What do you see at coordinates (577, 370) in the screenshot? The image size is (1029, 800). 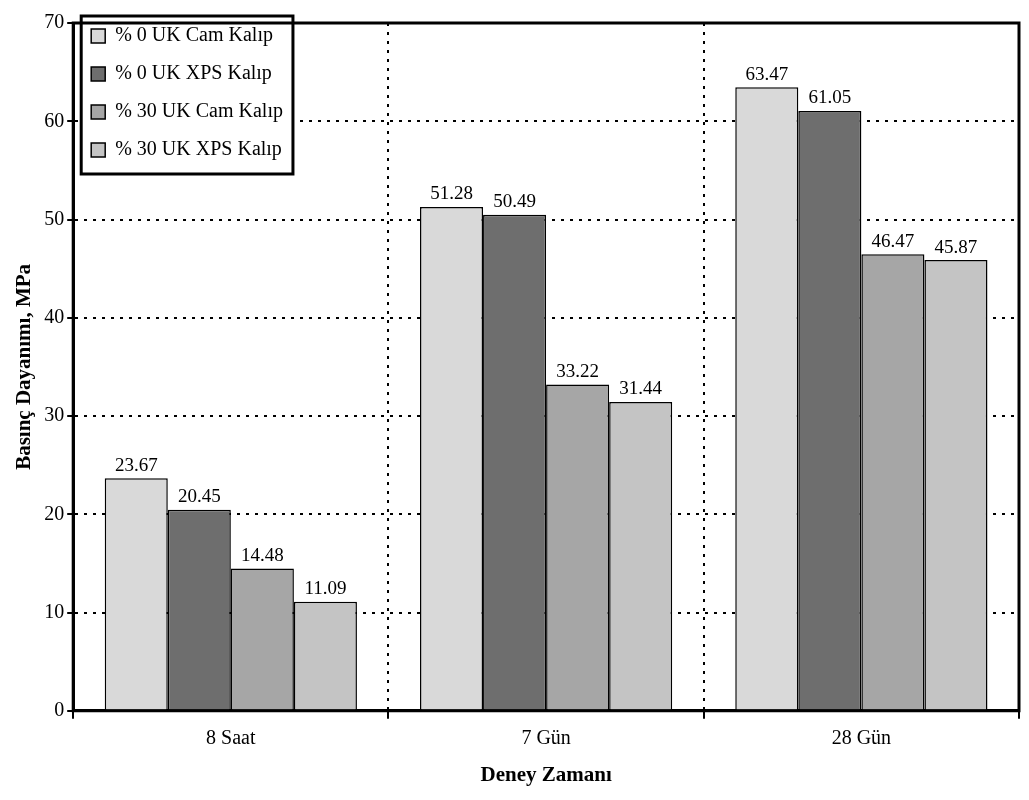 I see `data-label: 33.22` at bounding box center [577, 370].